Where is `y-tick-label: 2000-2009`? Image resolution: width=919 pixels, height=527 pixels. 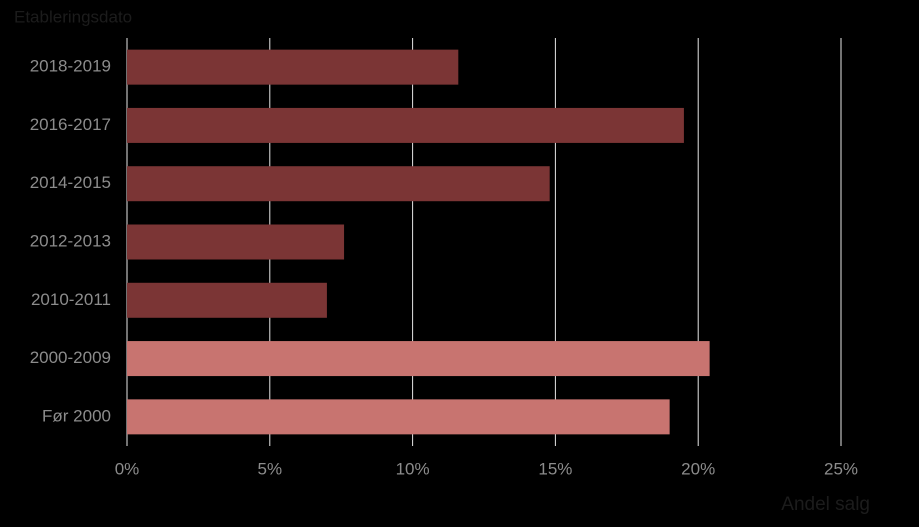 y-tick-label: 2000-2009 is located at coordinates (70, 357).